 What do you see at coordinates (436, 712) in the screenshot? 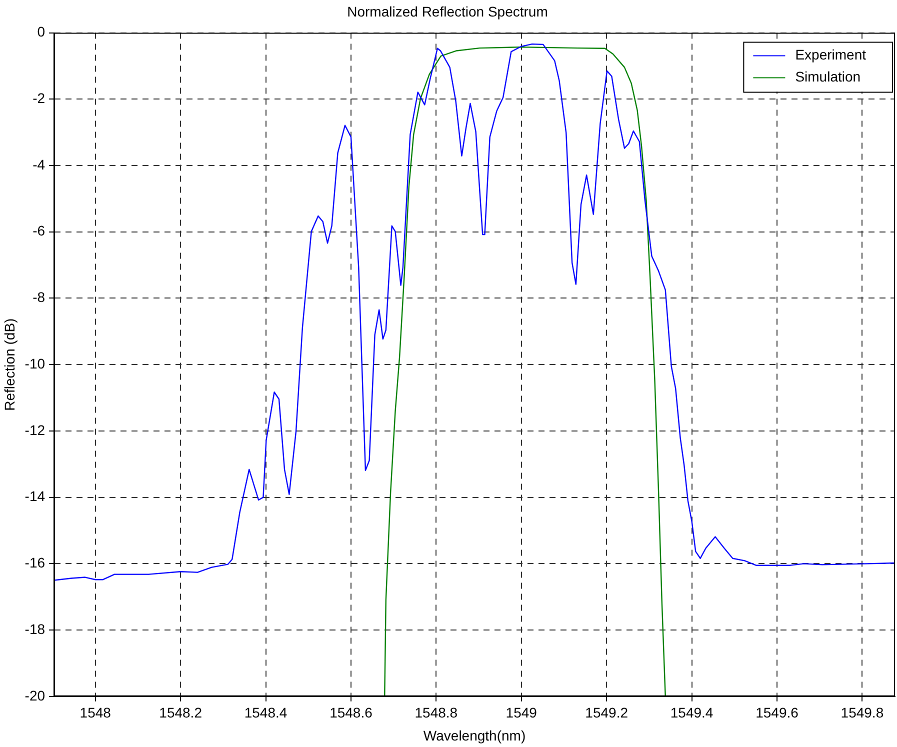
I see `x-tick-label: 1548.8` at bounding box center [436, 712].